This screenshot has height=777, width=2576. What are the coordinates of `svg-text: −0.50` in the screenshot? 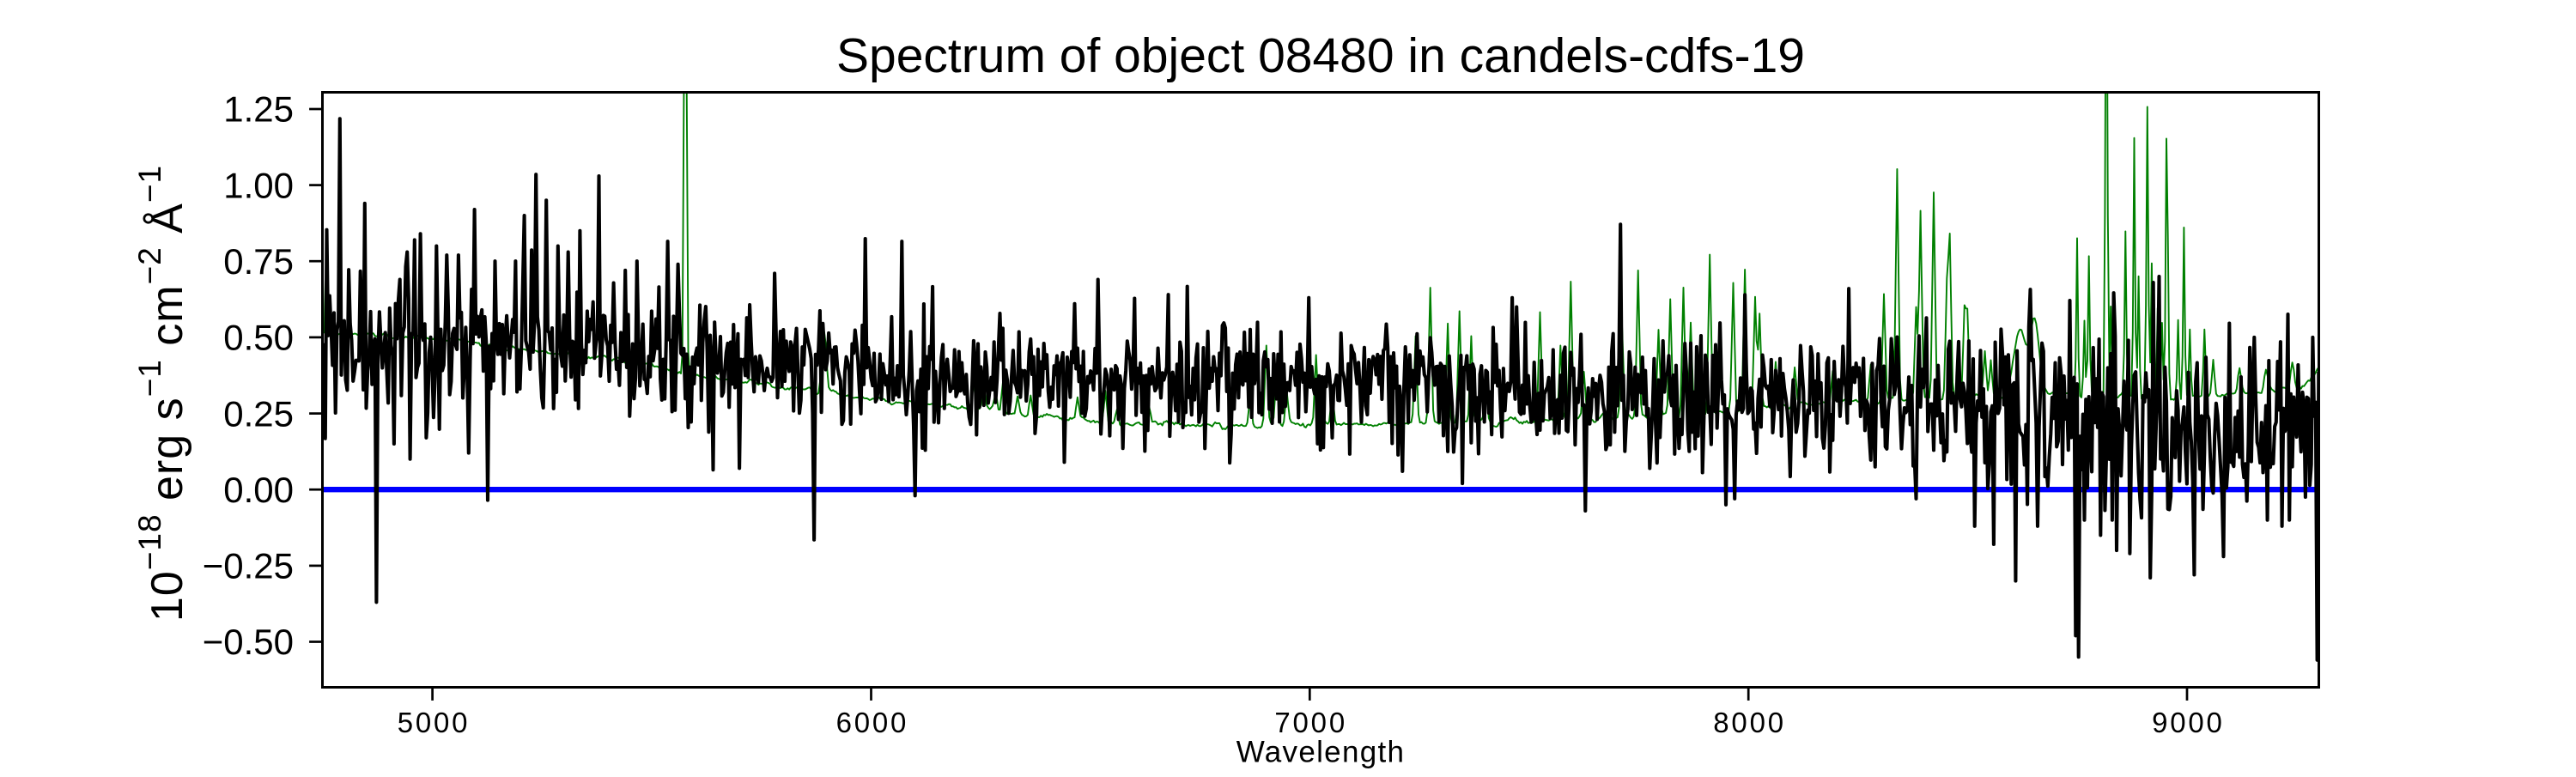 It's located at (249, 642).